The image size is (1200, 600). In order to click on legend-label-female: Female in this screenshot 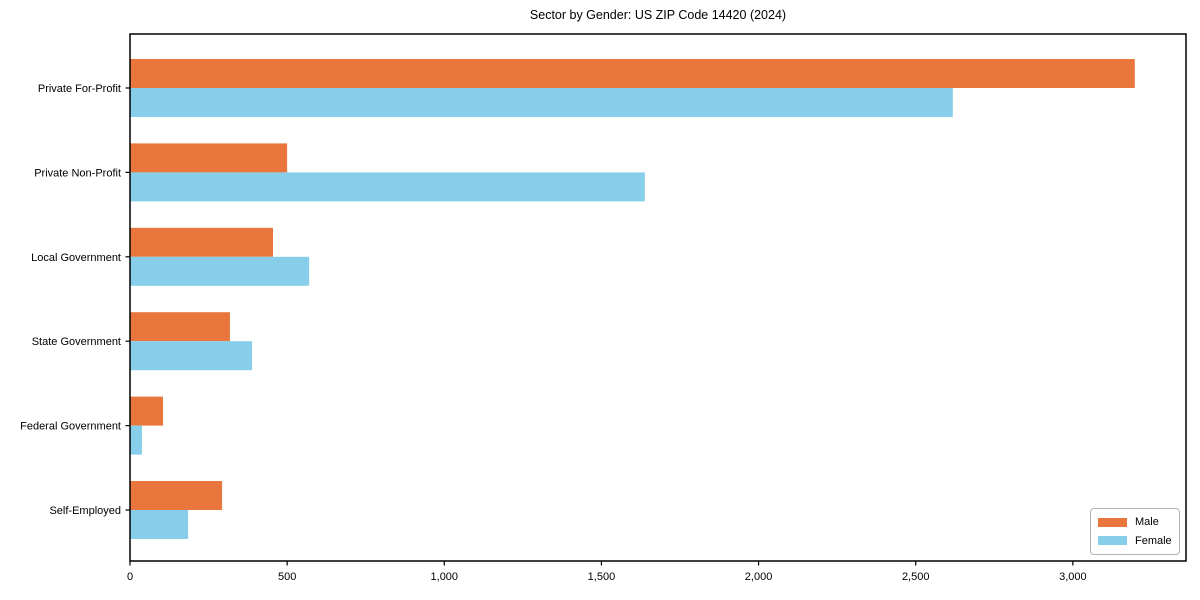, I will do `click(1153, 540)`.